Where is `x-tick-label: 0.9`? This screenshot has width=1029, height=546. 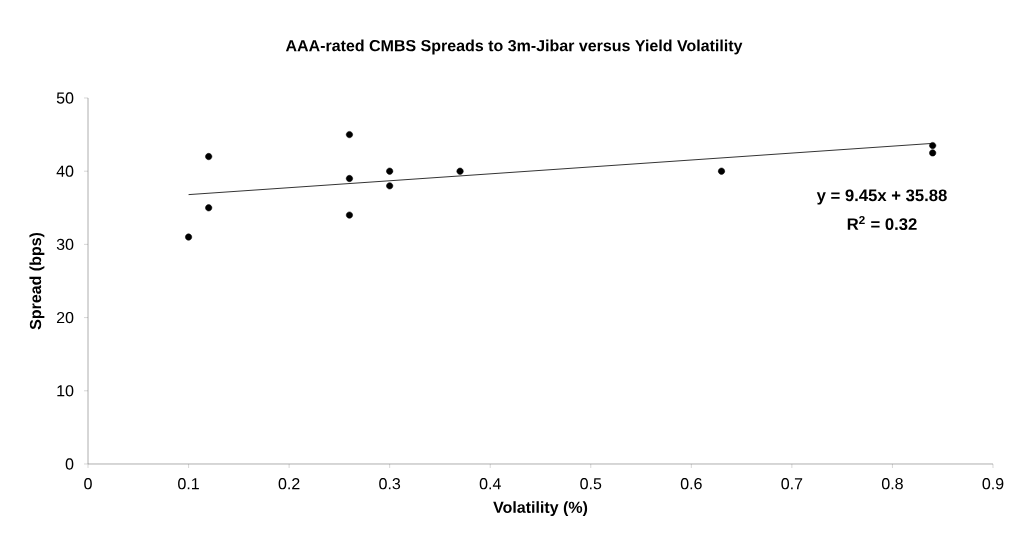
x-tick-label: 0.9 is located at coordinates (993, 484).